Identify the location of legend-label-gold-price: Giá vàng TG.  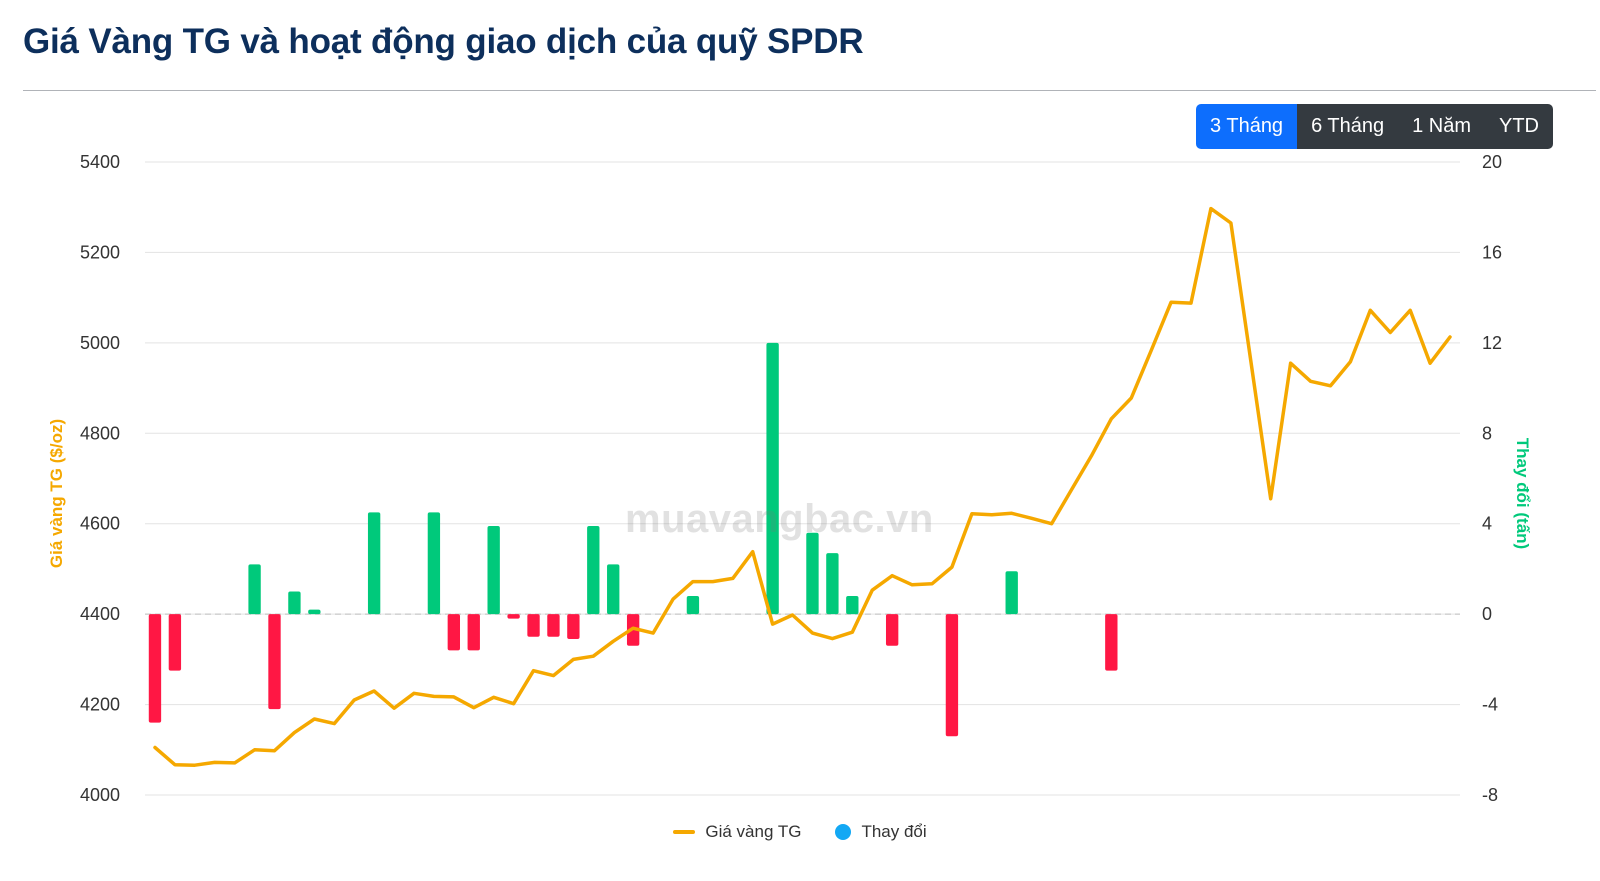
(753, 831).